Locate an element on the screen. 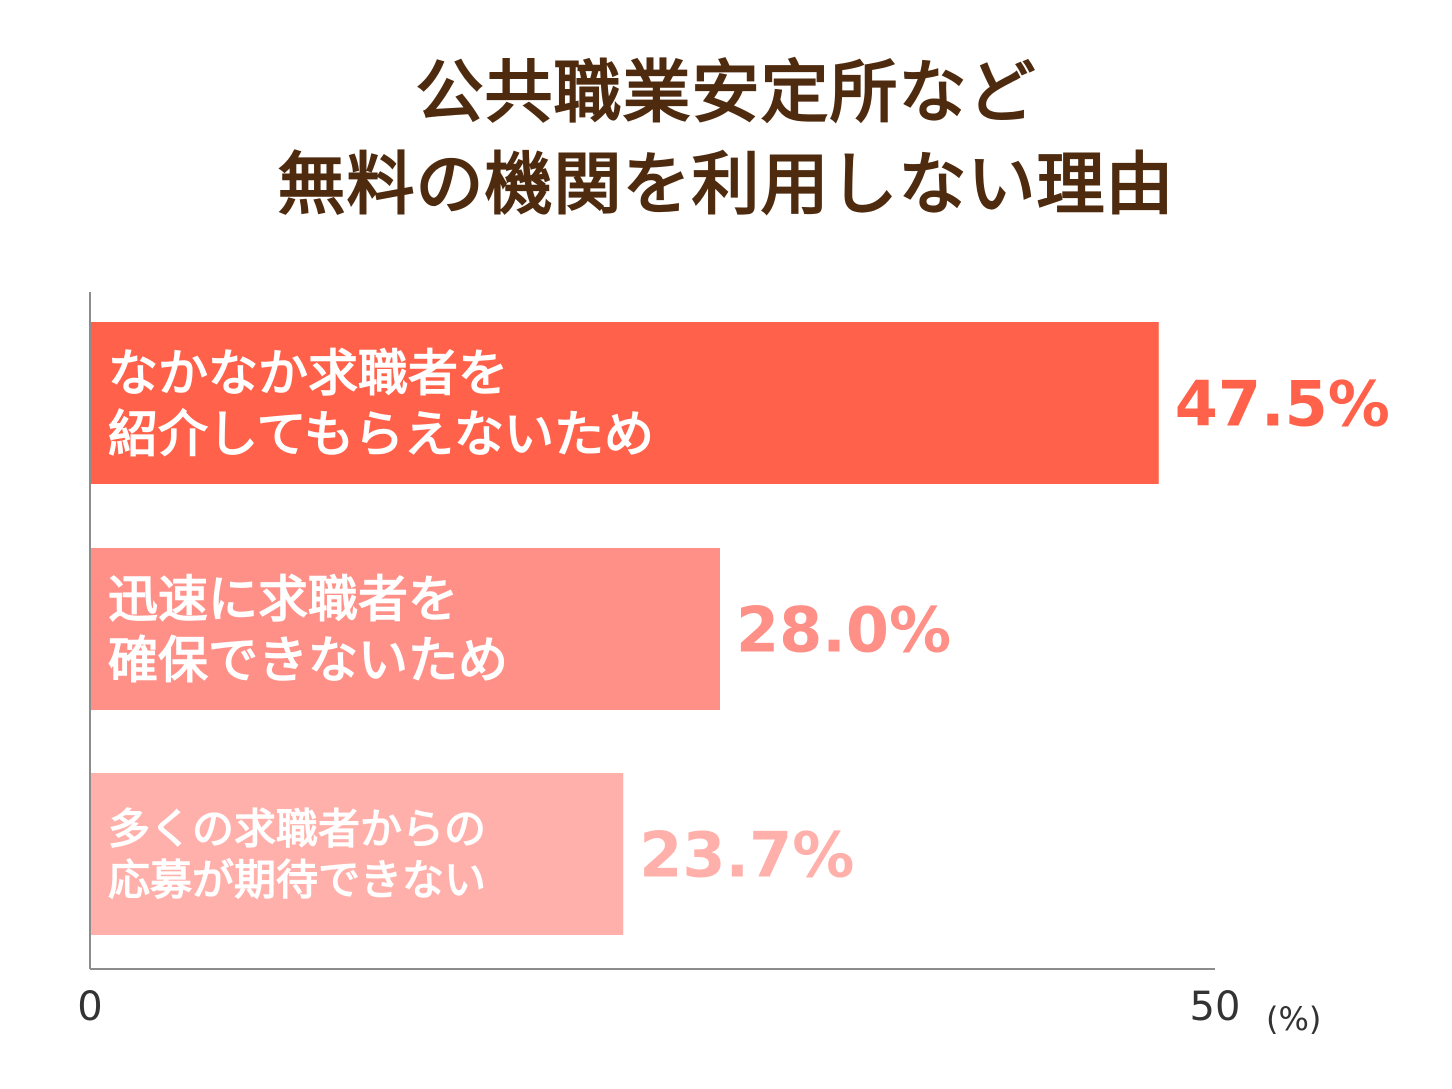  bar-3-label-line-1: 多くの求職者からの is located at coordinates (297, 829).